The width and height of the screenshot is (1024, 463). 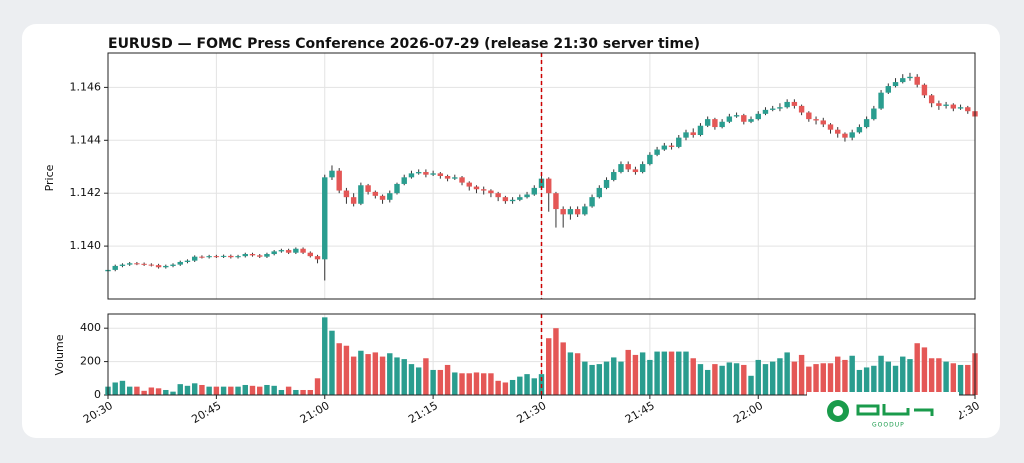 I want to click on x-tick-label: 21:00, so click(x=315, y=412).